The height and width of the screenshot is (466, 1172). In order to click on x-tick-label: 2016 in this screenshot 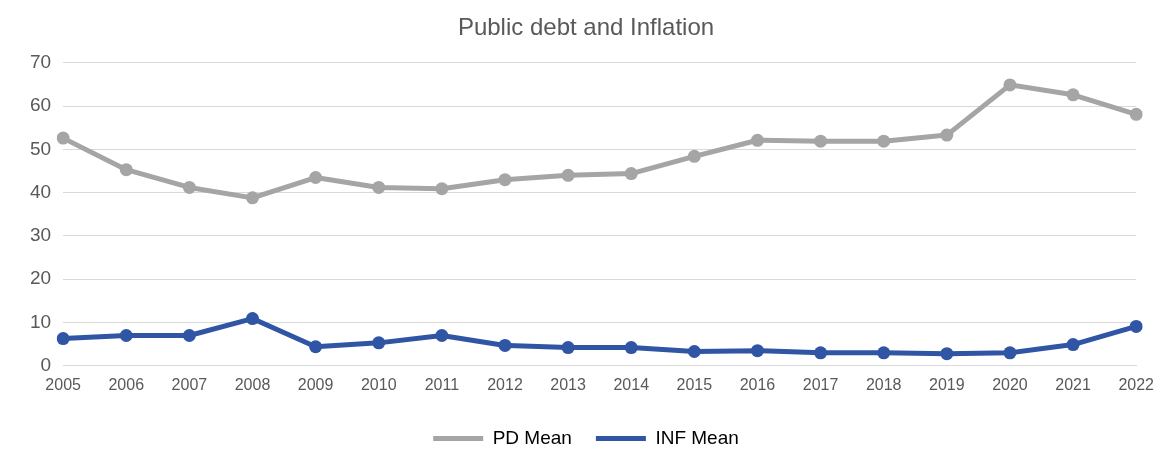, I will do `click(757, 384)`.